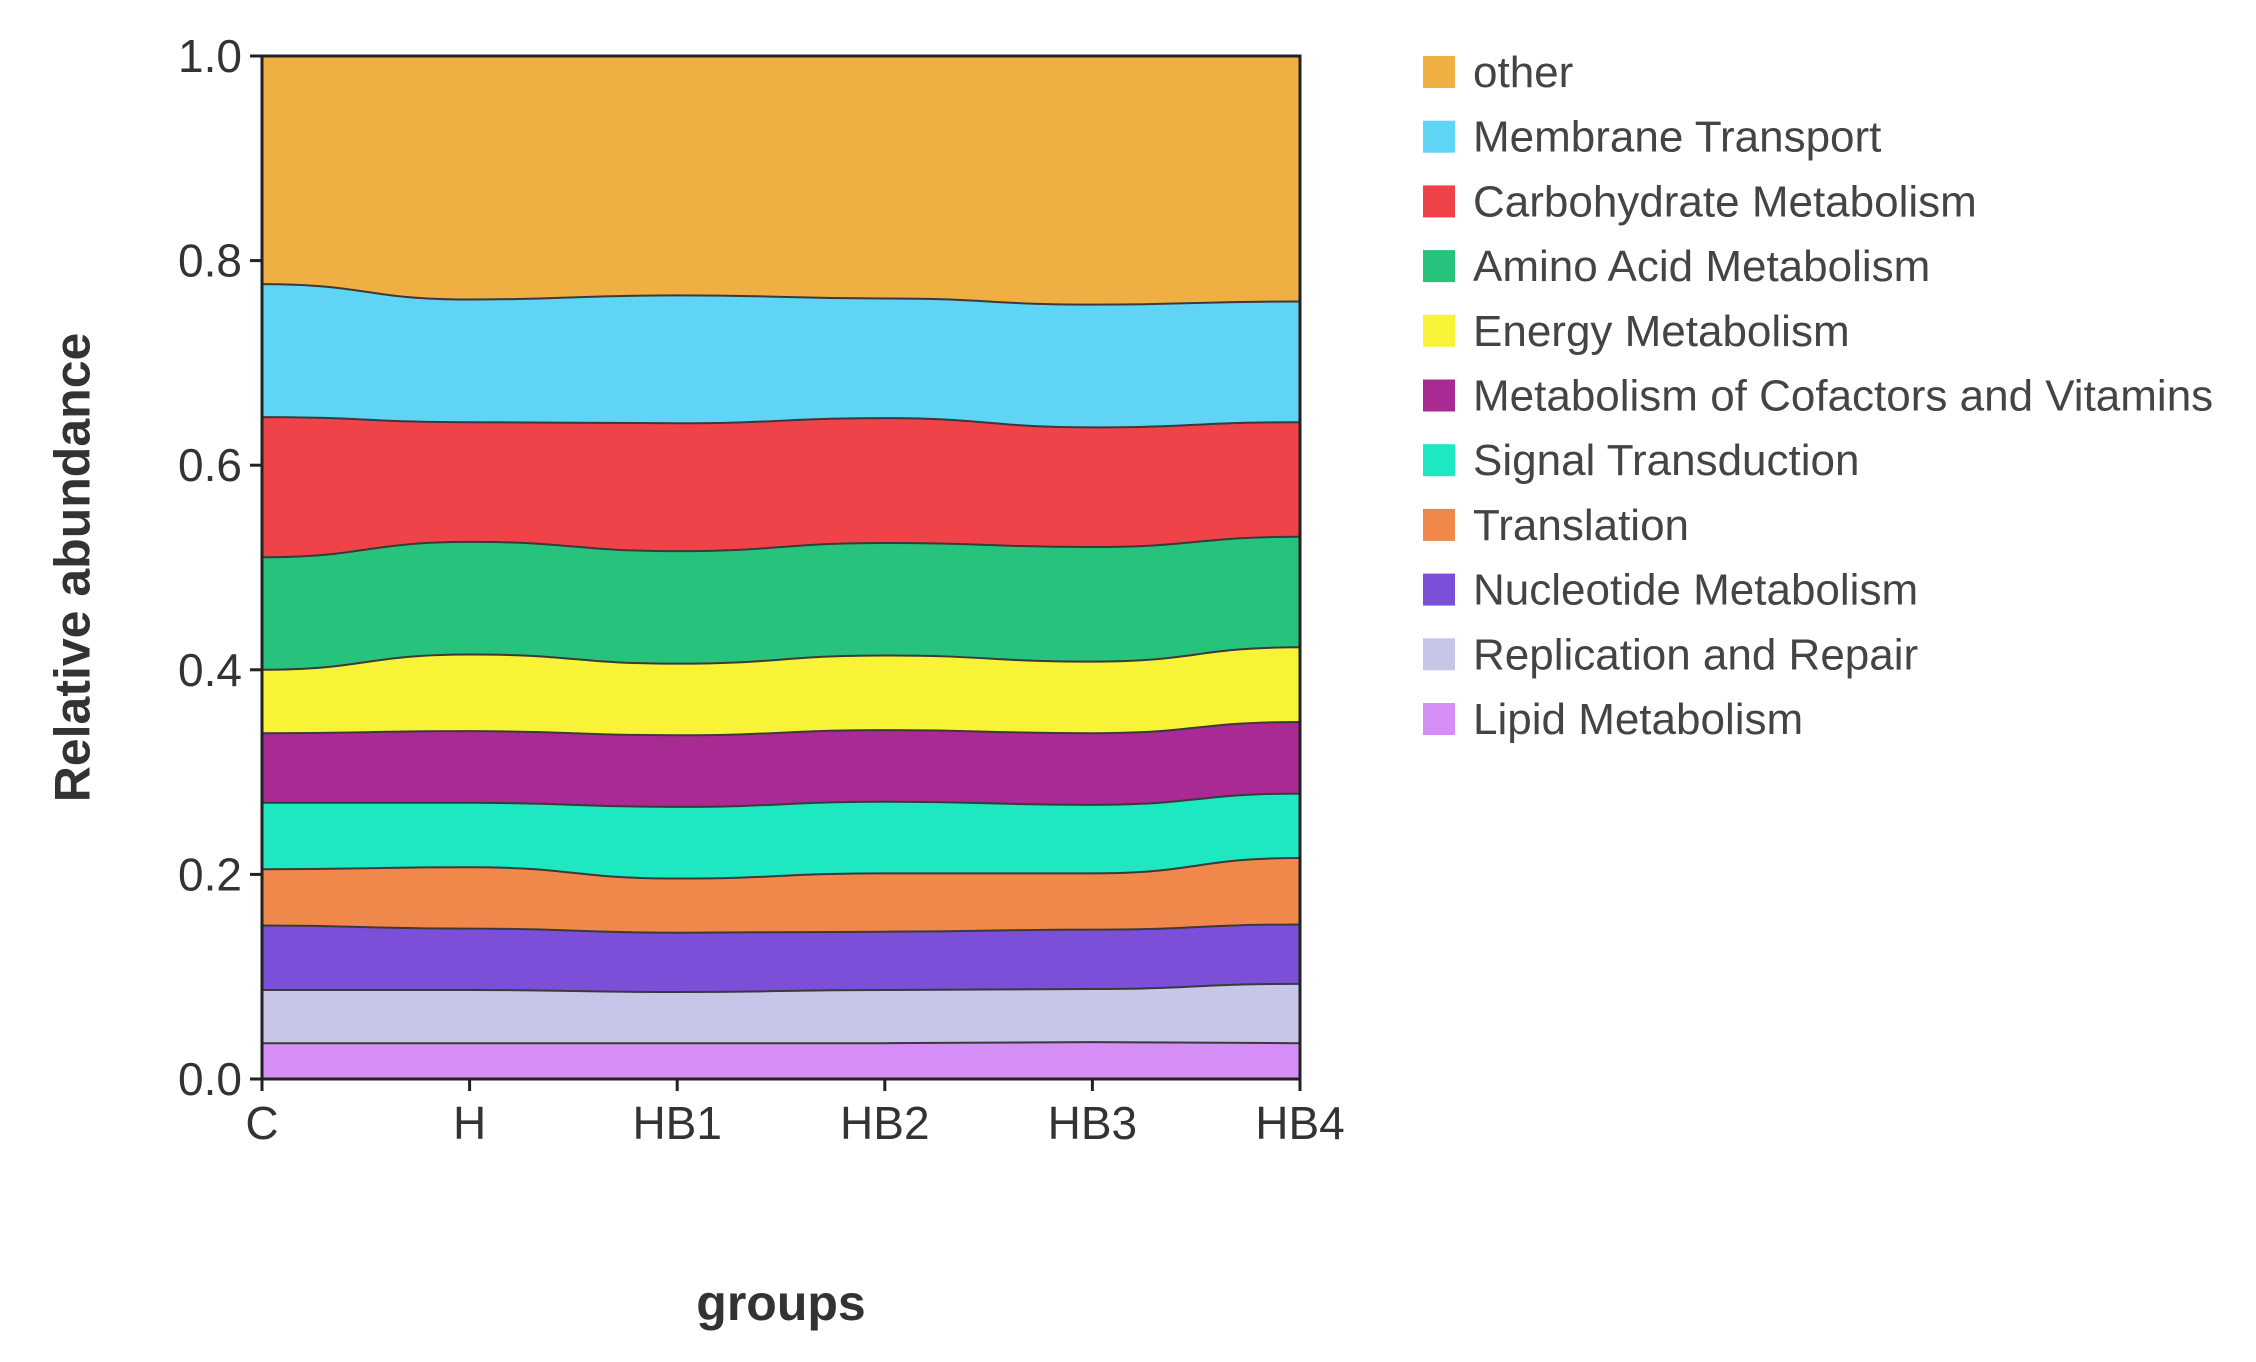  I want to click on legend-label: Membrane Transport, so click(1677, 137).